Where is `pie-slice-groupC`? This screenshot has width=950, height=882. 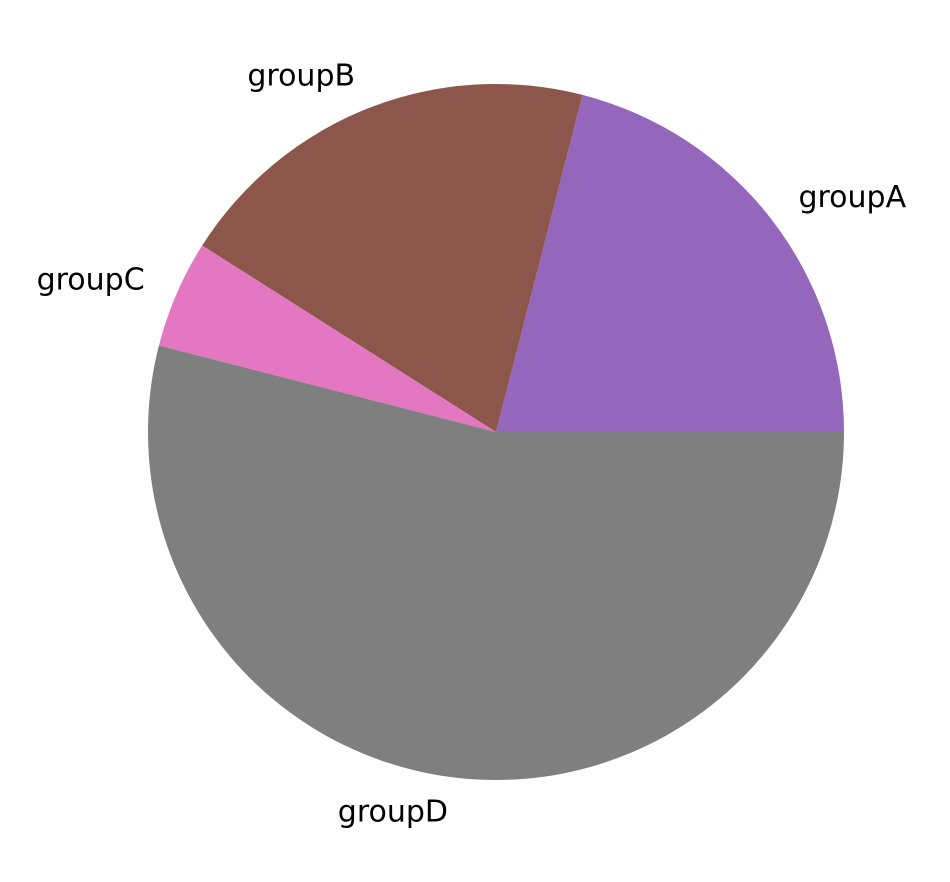
pie-slice-groupC is located at coordinates (327, 338).